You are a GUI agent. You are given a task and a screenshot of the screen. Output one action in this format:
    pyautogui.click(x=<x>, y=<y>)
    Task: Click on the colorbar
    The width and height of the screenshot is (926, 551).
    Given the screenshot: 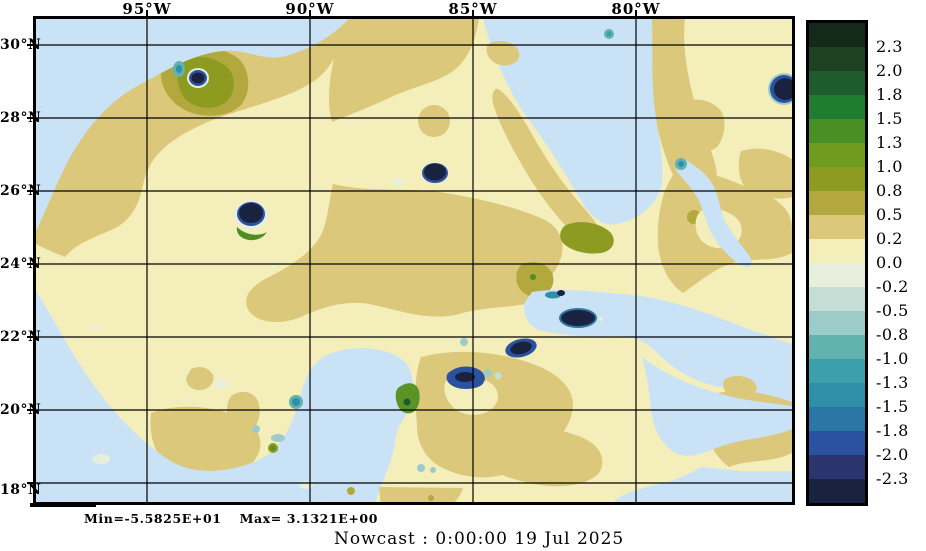 What is the action you would take?
    pyautogui.click(x=837, y=263)
    